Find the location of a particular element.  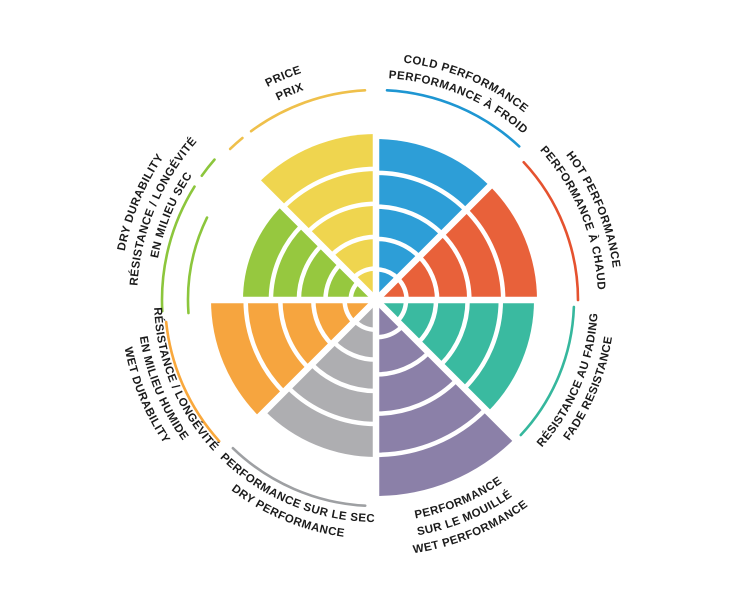

divider-315deg is located at coordinates (303, 227).